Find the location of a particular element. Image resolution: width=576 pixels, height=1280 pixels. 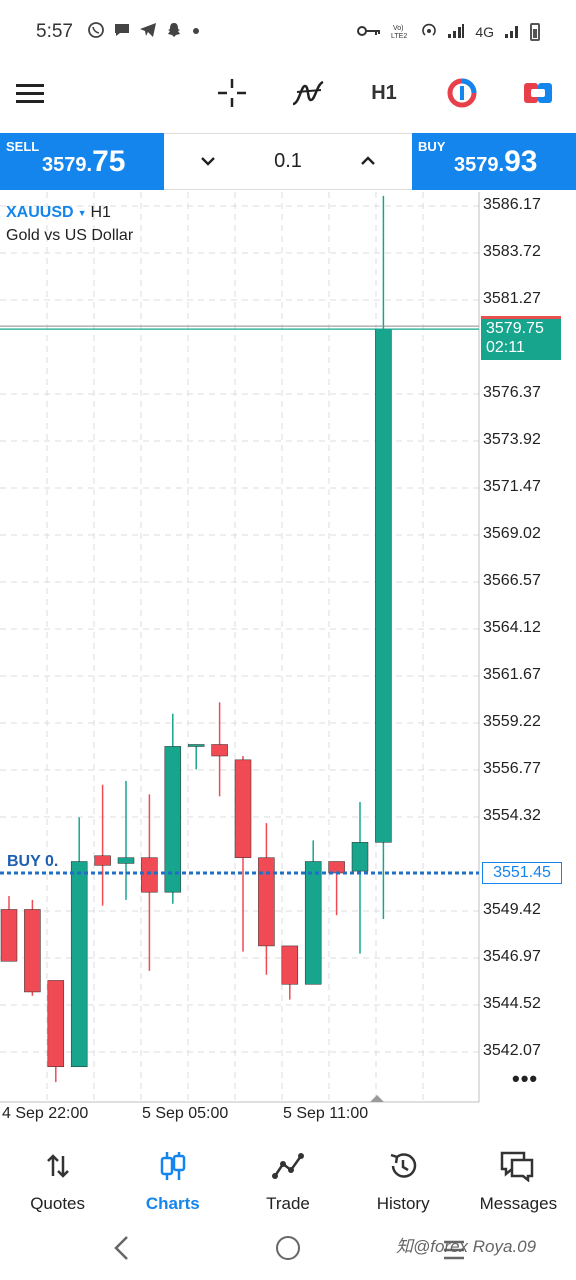

volte-icon: Vo) LTE2 is located at coordinates (401, 32).